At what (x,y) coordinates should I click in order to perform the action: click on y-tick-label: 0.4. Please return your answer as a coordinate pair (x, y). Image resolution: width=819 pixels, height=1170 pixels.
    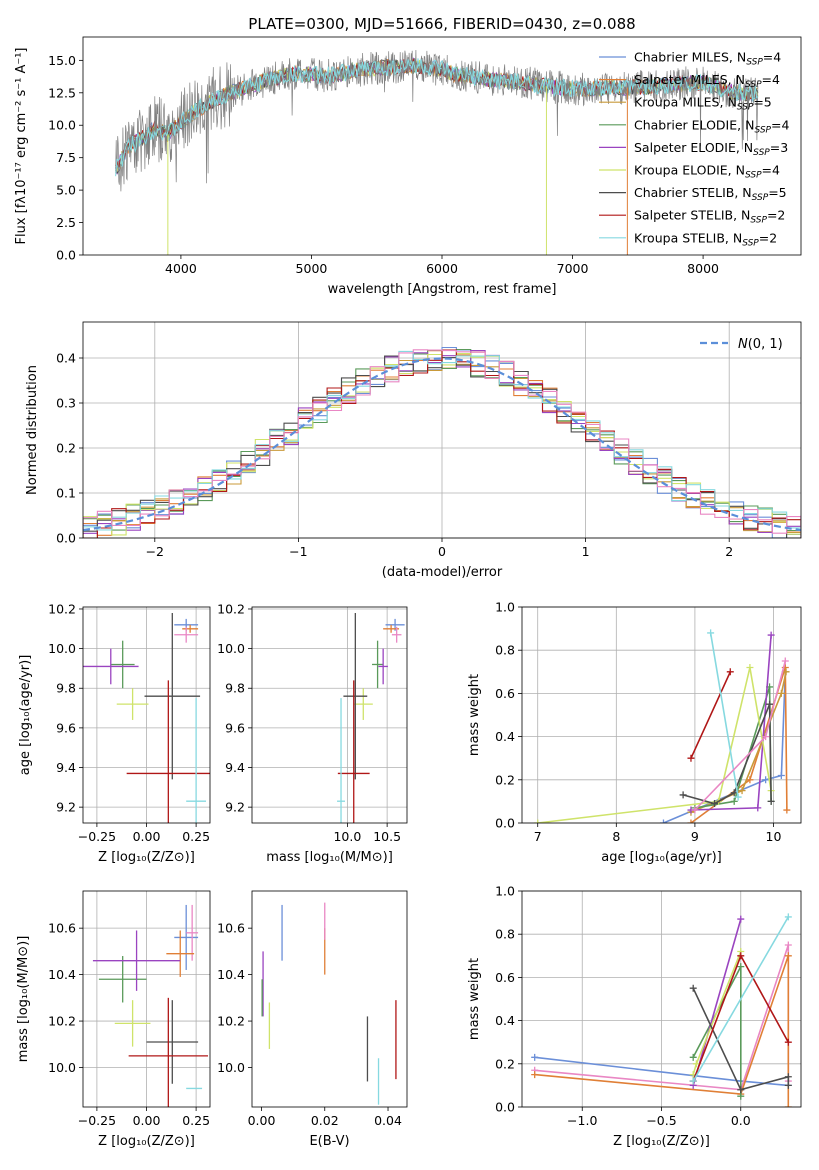
    Looking at the image, I should click on (505, 736).